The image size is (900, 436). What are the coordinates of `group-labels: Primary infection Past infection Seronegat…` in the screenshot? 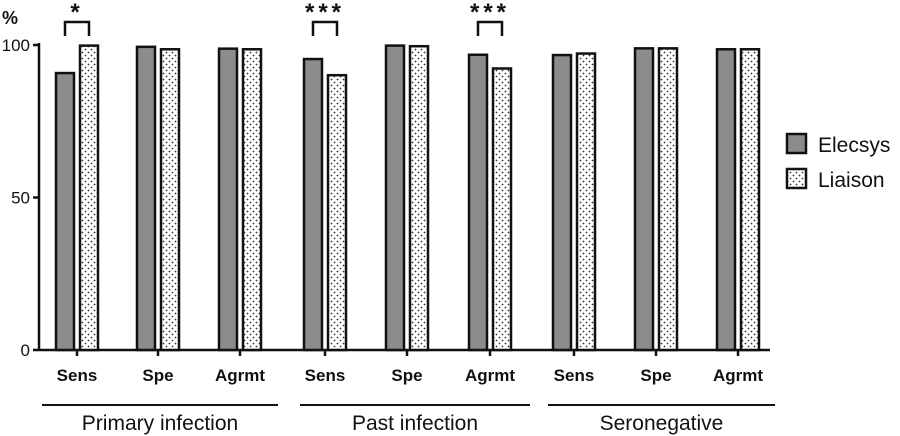 It's located at (408, 419).